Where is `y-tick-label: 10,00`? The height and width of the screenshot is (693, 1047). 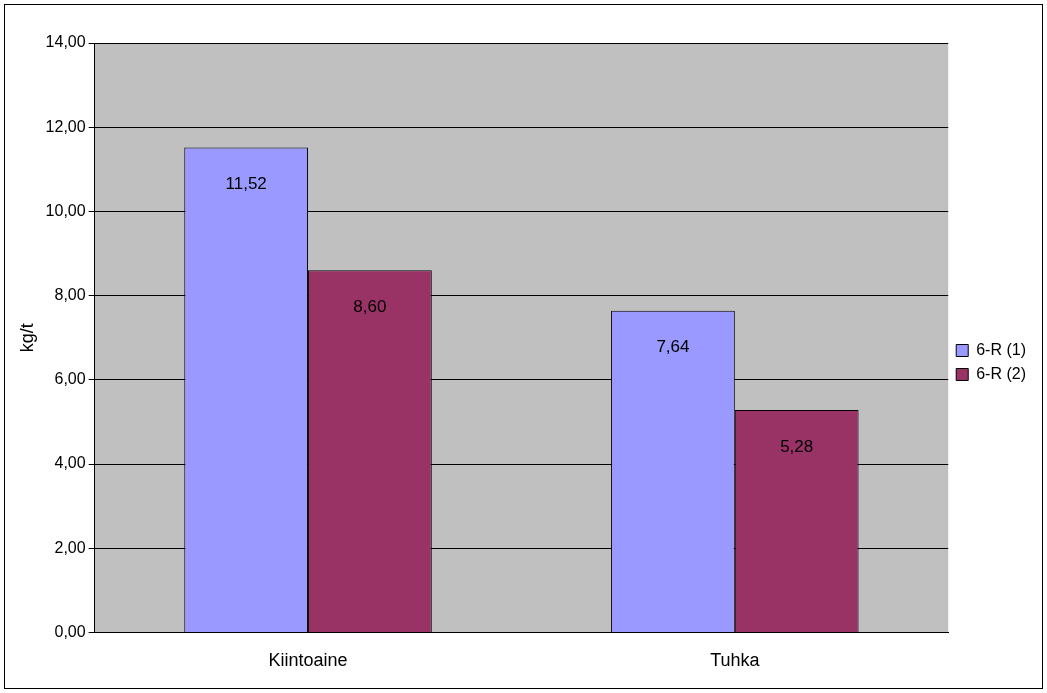
y-tick-label: 10,00 is located at coordinates (65, 210).